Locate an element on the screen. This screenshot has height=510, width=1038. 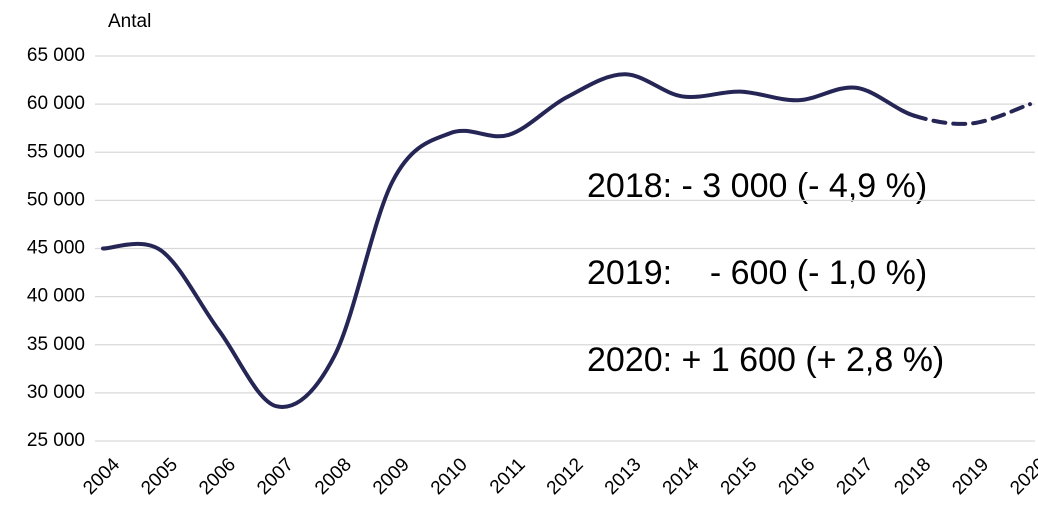
x-tick-label: 2015 is located at coordinates (739, 476).